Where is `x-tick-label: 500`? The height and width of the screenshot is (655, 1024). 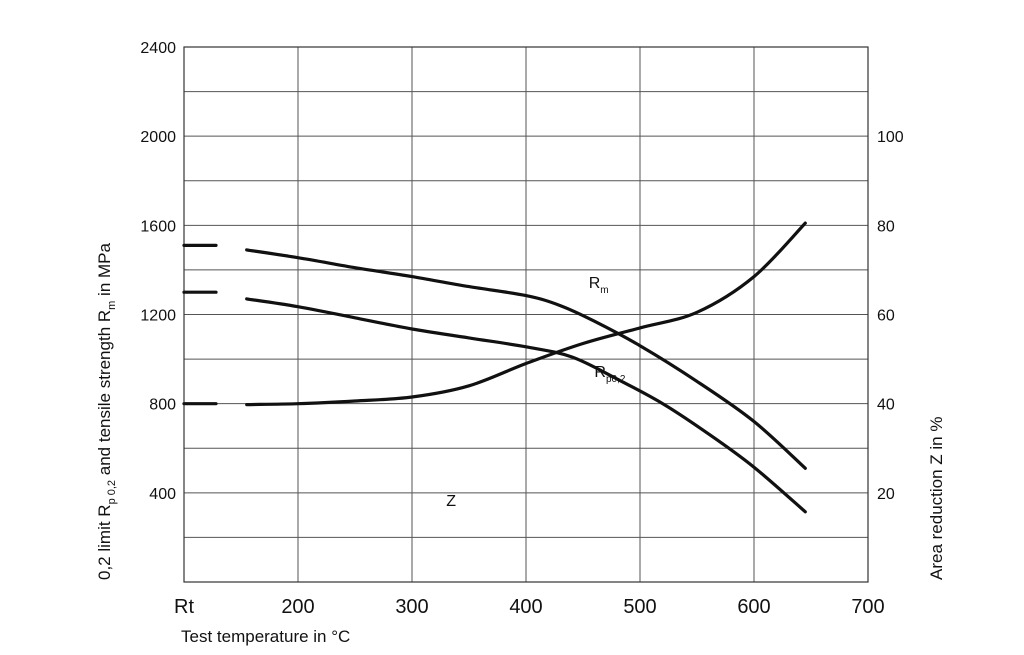
x-tick-label: 500 is located at coordinates (639, 607).